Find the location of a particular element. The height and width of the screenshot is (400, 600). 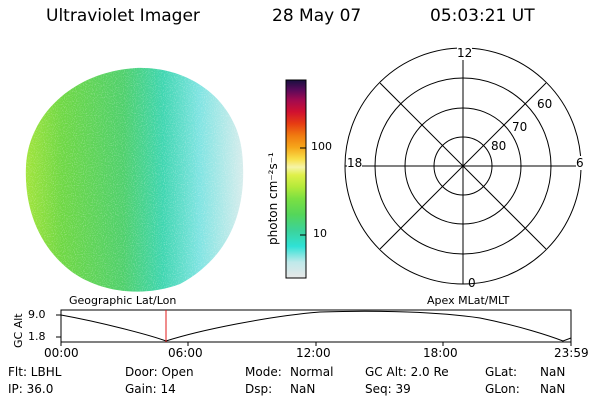

colorbar-label-100: 100 is located at coordinates (321, 146).